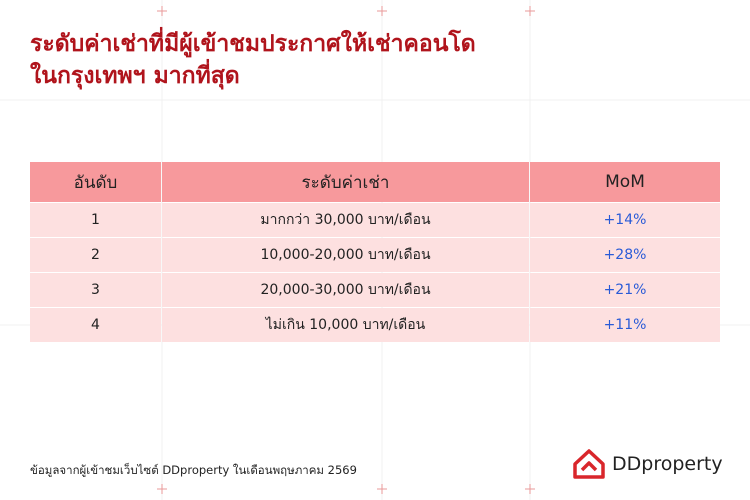 The width and height of the screenshot is (750, 500). What do you see at coordinates (345, 182) in the screenshot?
I see `header-cell: ระดับค่าเช่า` at bounding box center [345, 182].